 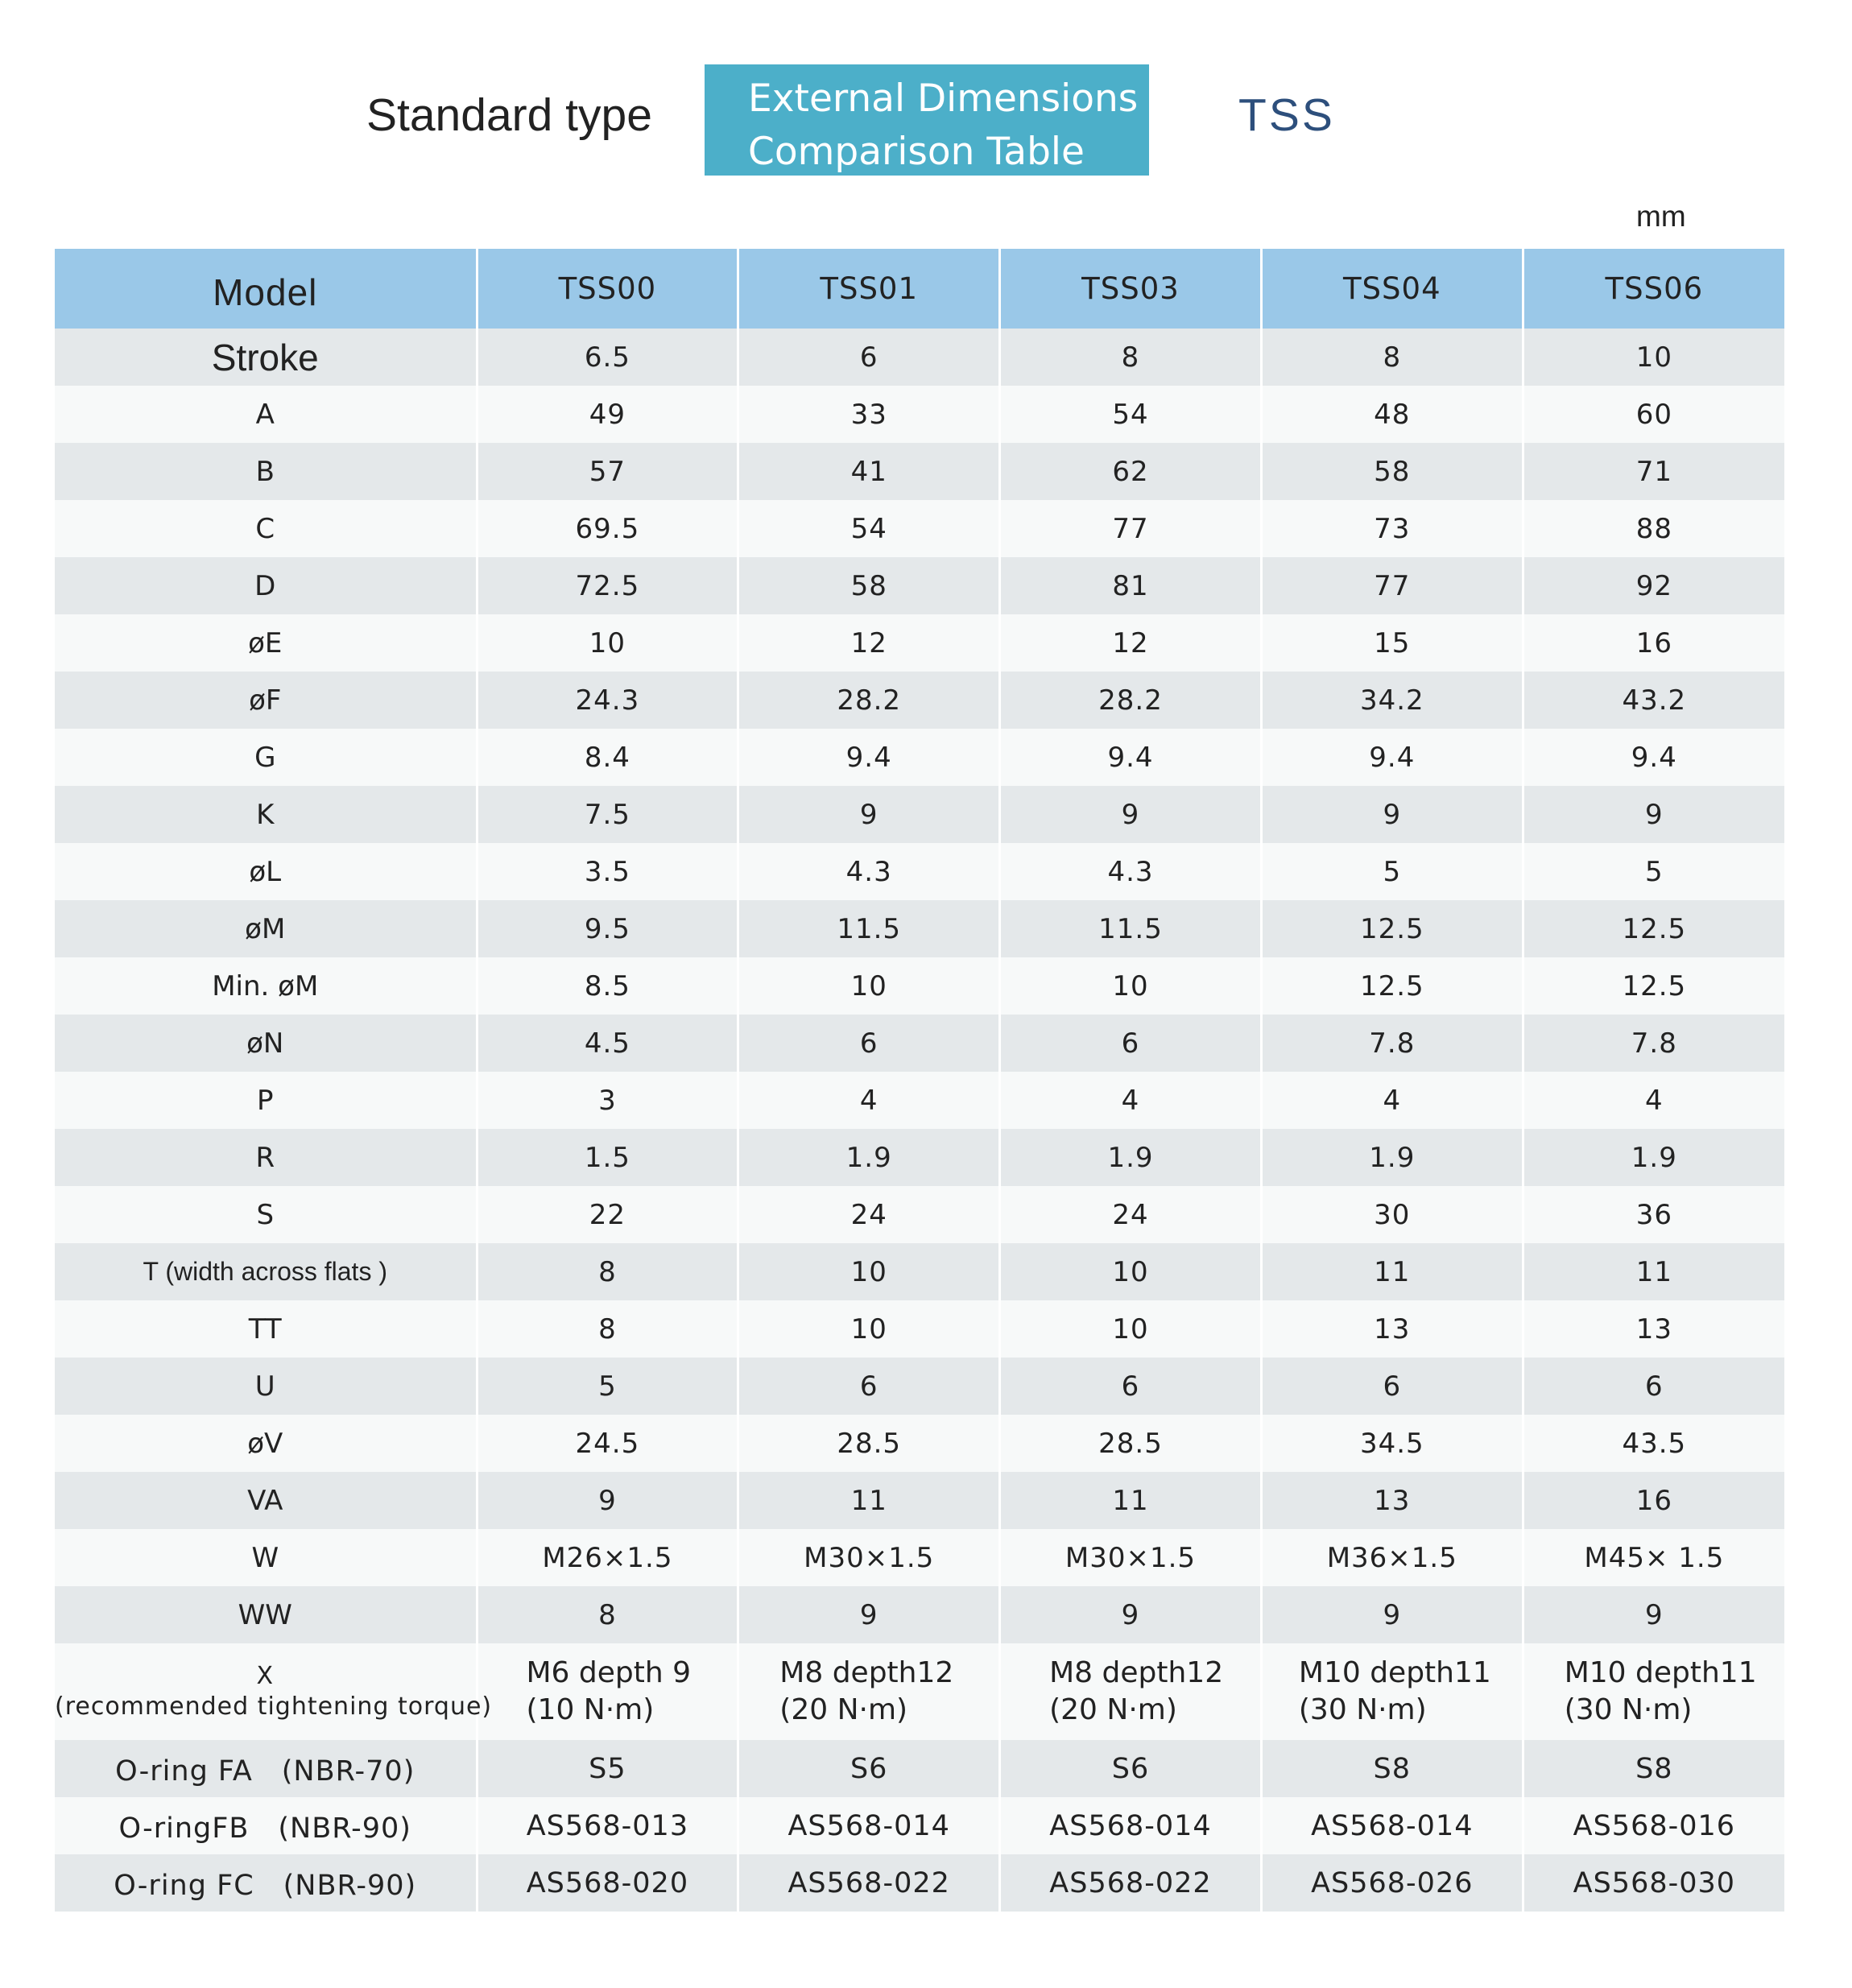 I want to click on table-cell: 24.5, so click(x=608, y=1443).